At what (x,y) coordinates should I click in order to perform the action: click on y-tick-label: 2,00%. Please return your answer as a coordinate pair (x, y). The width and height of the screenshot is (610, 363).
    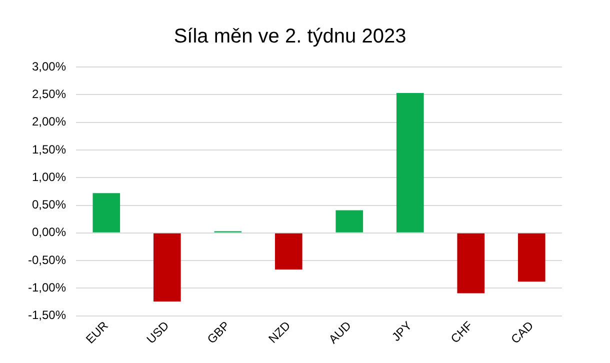
    Looking at the image, I should click on (49, 121).